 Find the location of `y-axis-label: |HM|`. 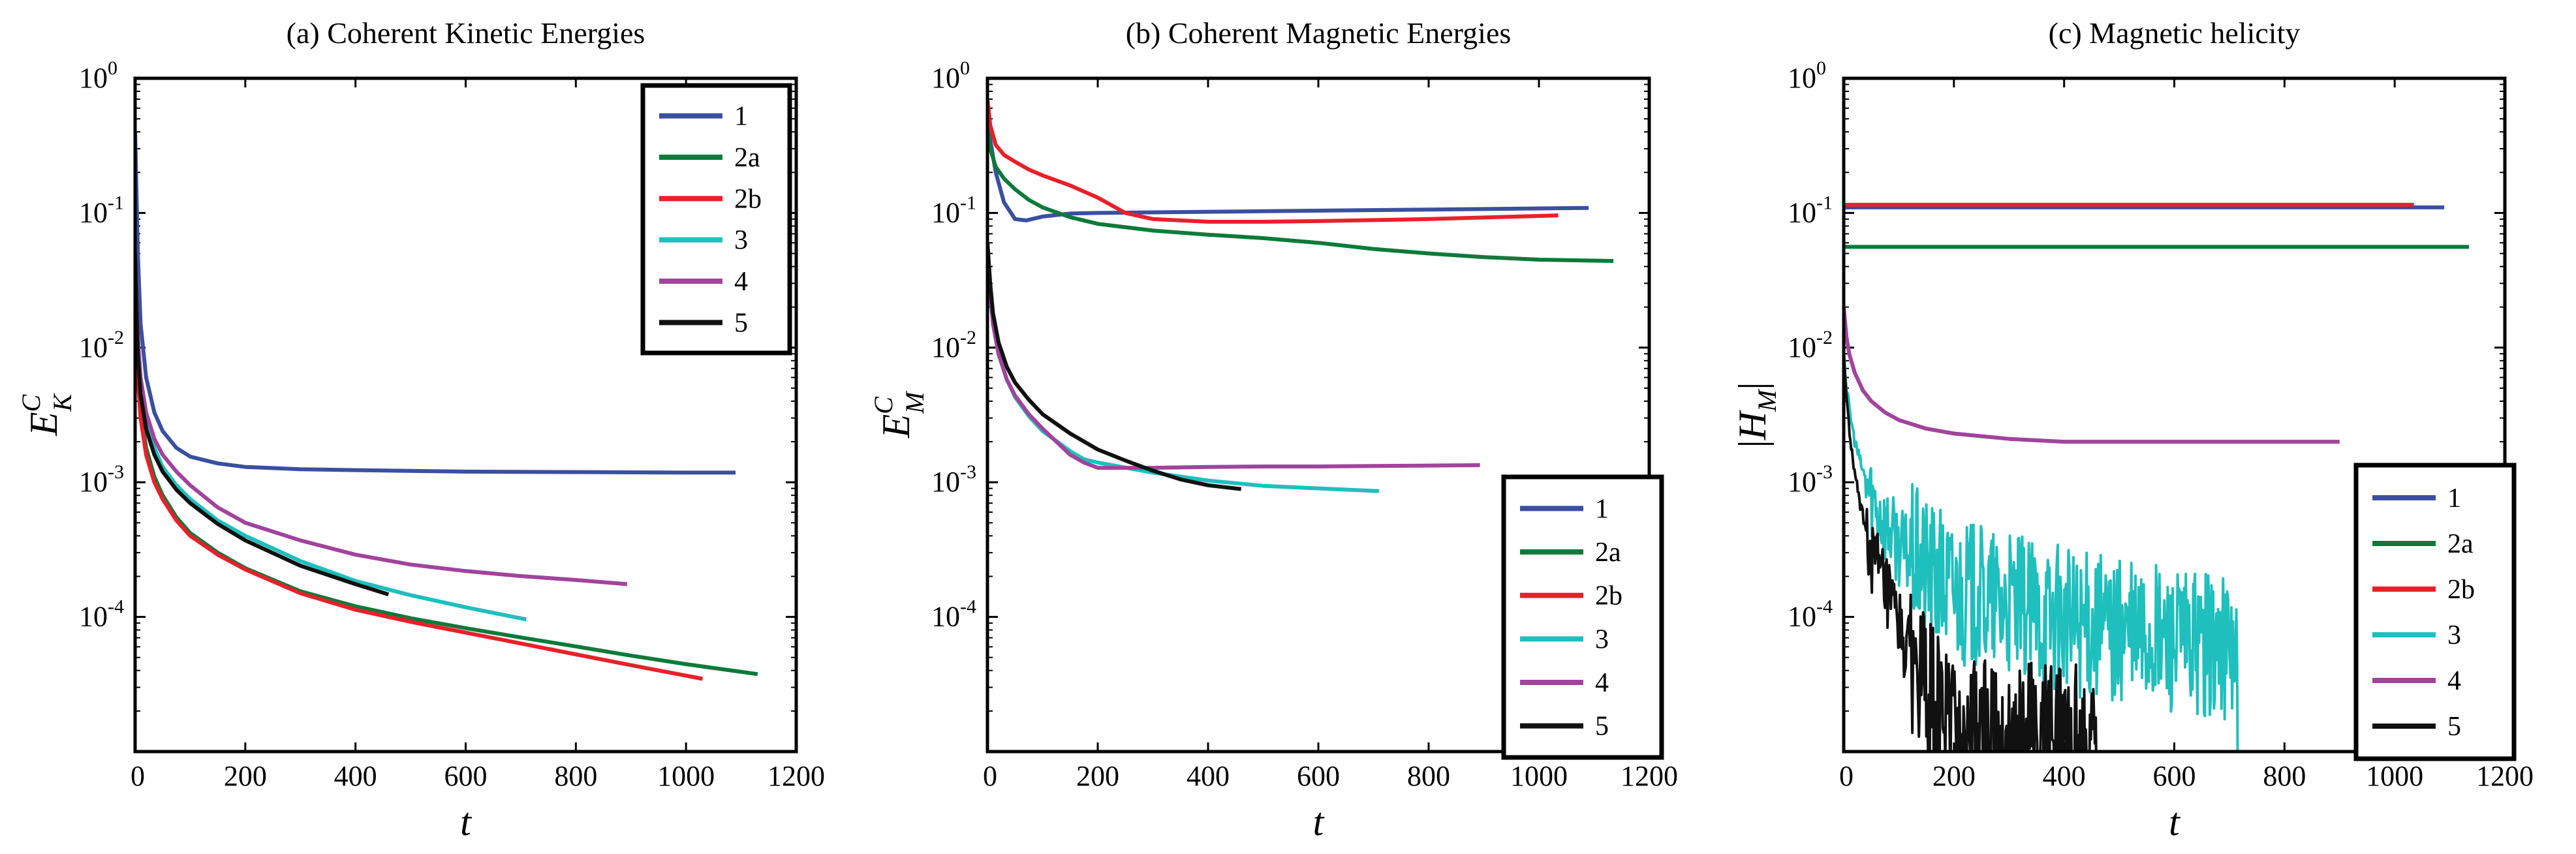

y-axis-label: |HM| is located at coordinates (1757, 415).